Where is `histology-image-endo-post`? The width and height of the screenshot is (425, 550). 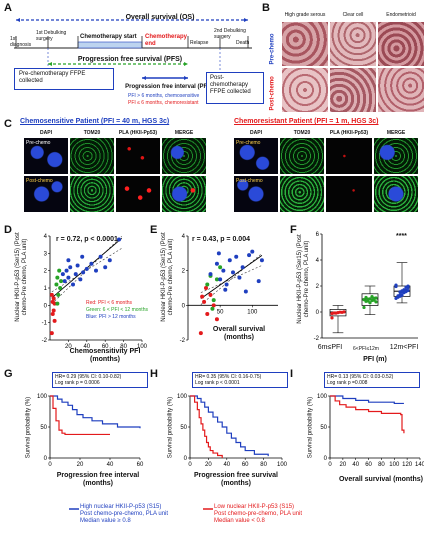
histology-image-endo-post is located at coordinates (401, 90).